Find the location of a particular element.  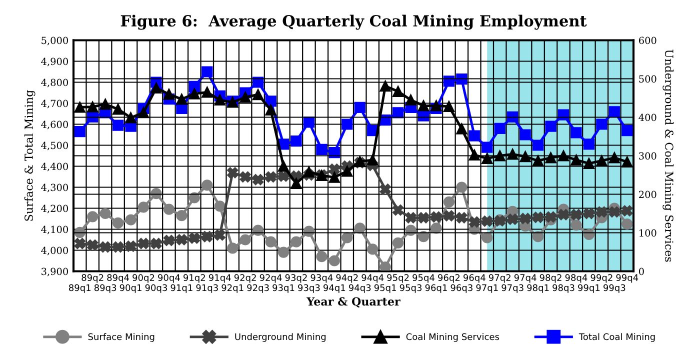

legend-label: Underground Mining is located at coordinates (280, 337).